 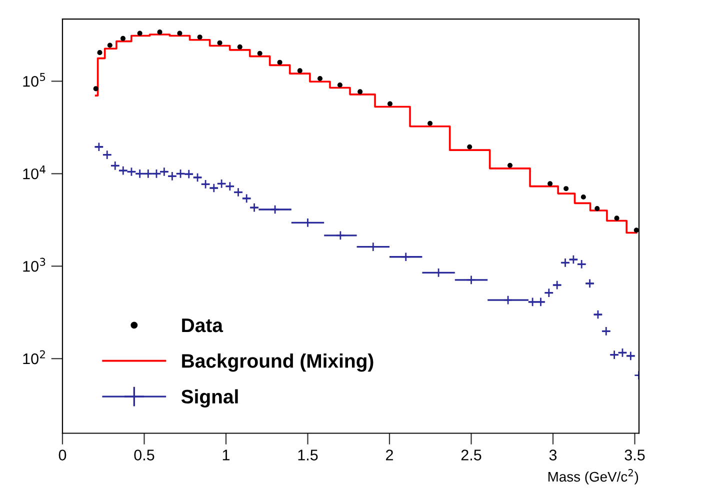 I want to click on x-tick-label: 0.5, so click(x=144, y=455).